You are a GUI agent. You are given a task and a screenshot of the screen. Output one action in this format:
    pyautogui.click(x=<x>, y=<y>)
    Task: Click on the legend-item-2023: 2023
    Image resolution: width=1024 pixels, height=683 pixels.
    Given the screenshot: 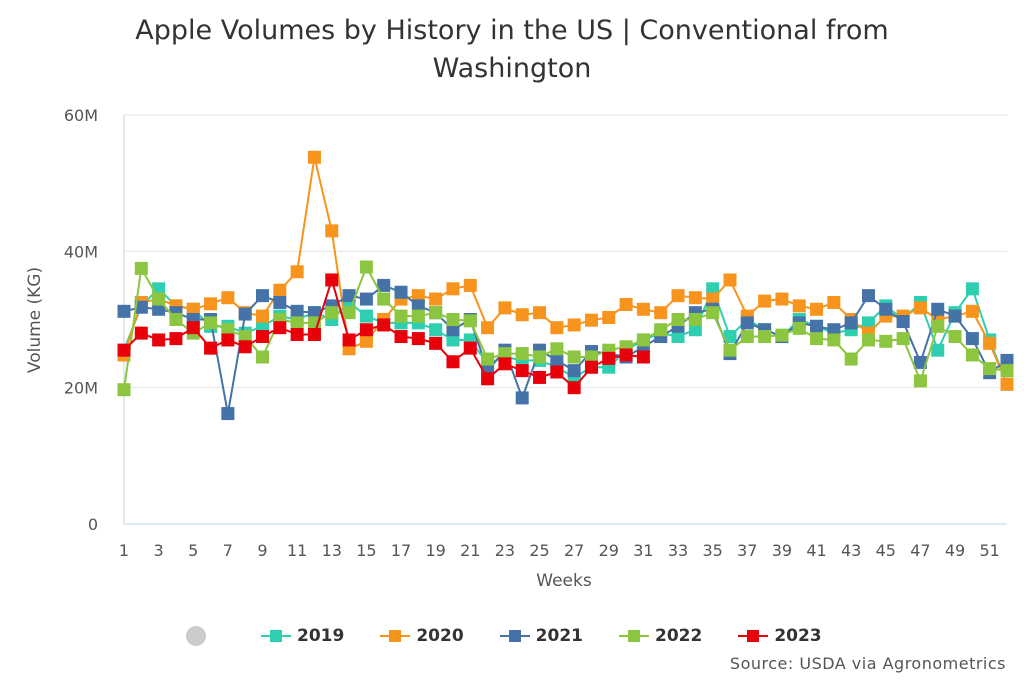 What is the action you would take?
    pyautogui.click(x=780, y=636)
    